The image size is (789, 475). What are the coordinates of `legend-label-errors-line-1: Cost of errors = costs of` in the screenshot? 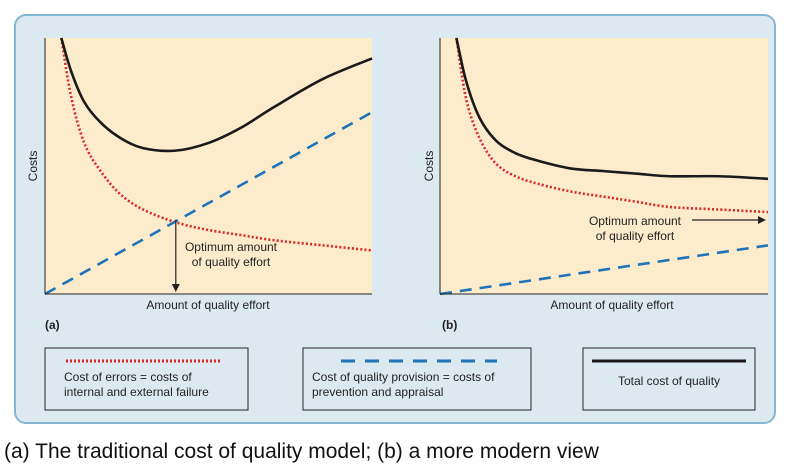 It's located at (128, 377).